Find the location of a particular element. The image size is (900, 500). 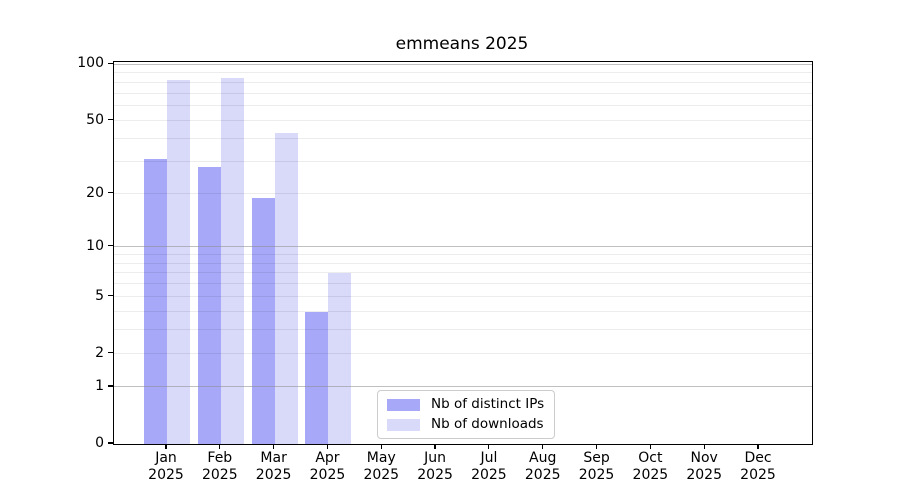

x-tick-label-jun: Jun 2025 is located at coordinates (435, 467).